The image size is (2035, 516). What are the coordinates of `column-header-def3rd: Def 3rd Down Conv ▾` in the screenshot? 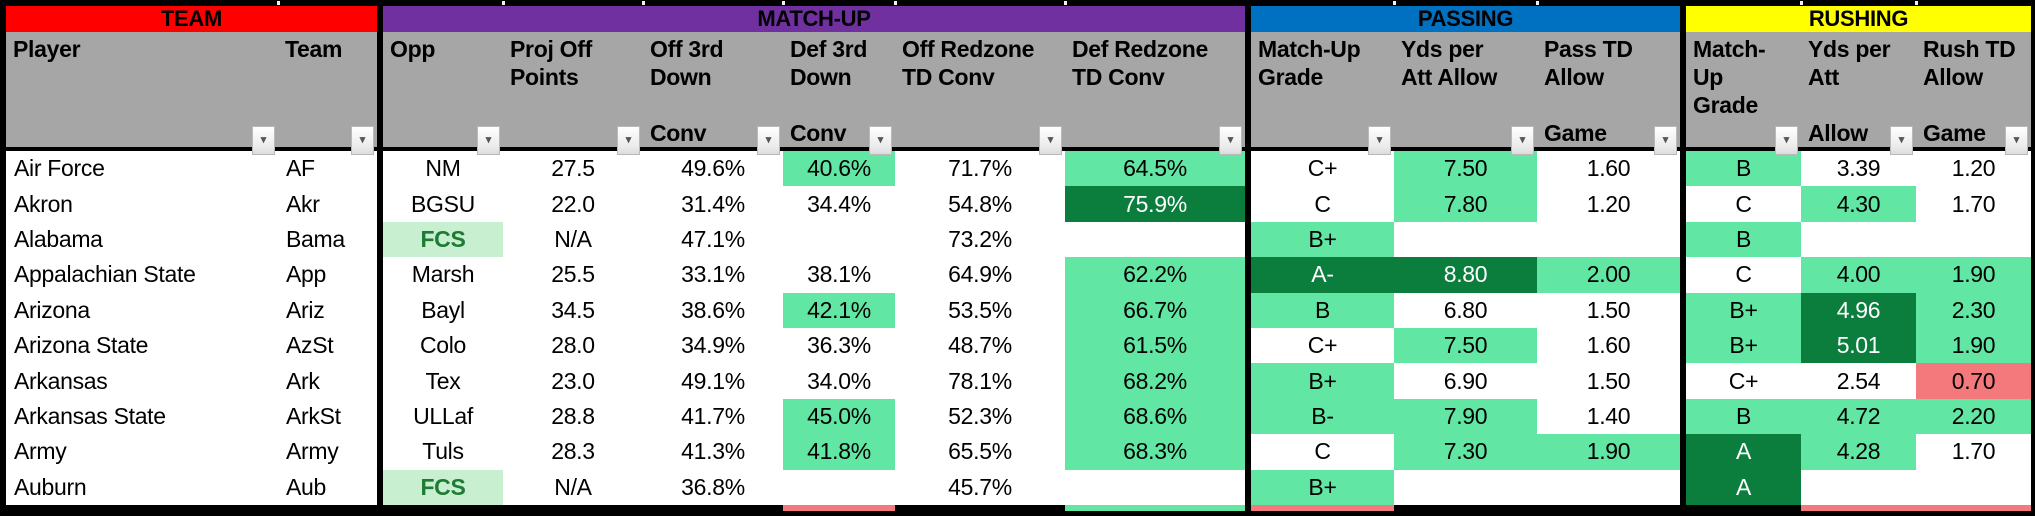 It's located at (839, 93).